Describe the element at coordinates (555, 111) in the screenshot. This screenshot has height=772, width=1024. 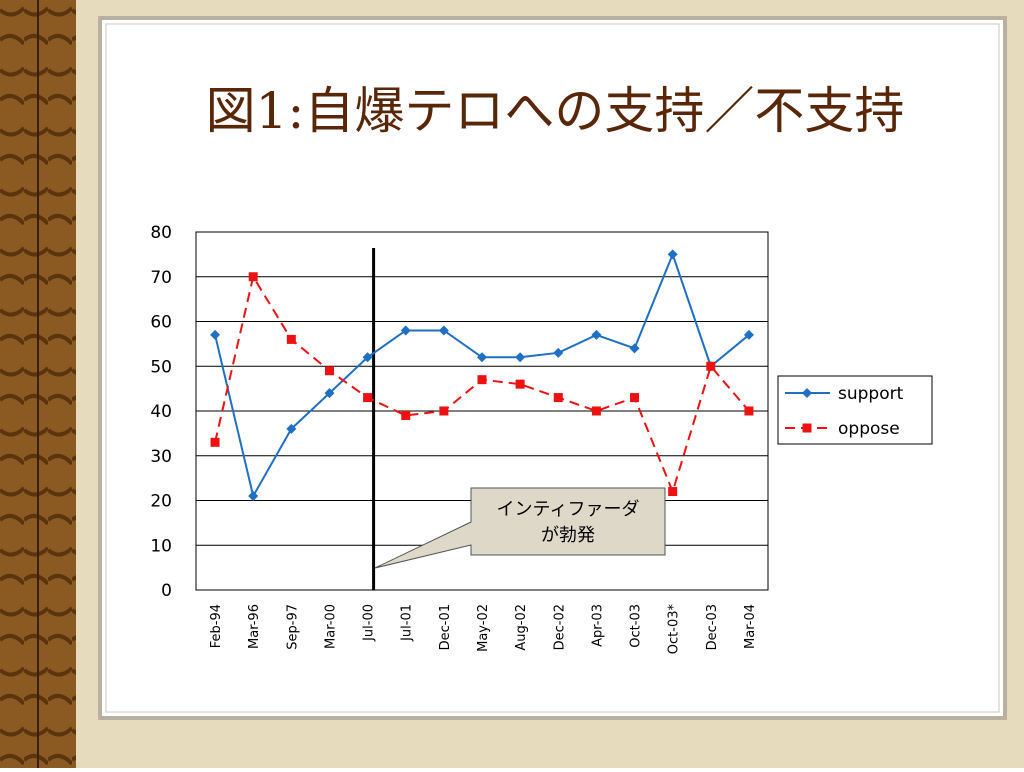
I see `chart-title: 図1:自爆テロへの支持／不支持` at that location.